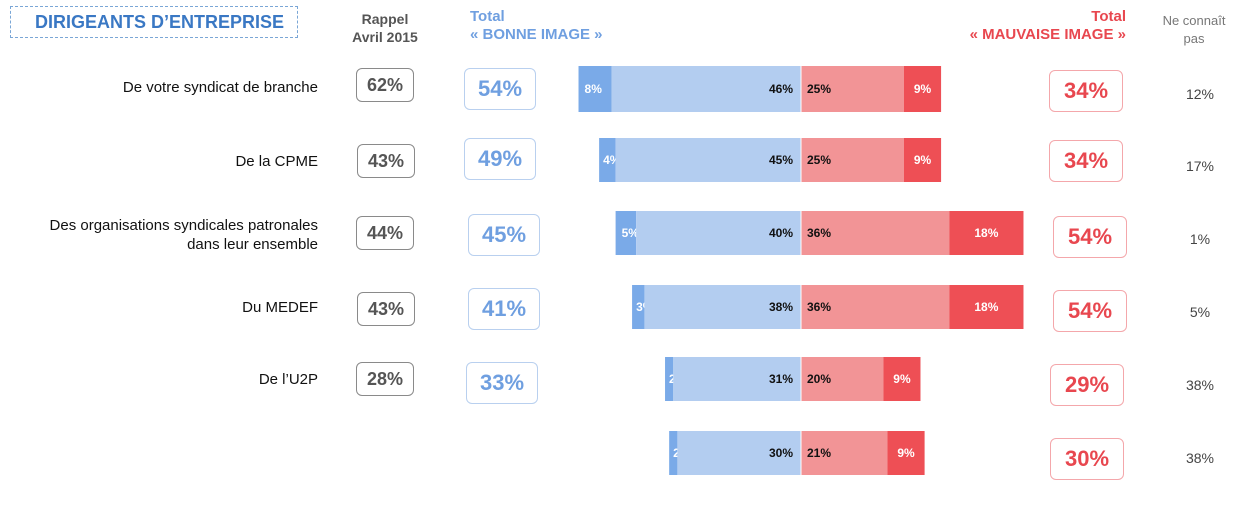 The image size is (1248, 505). Describe the element at coordinates (781, 89) in the screenshot. I see `data-label-plutot-bonne: 46%` at that location.